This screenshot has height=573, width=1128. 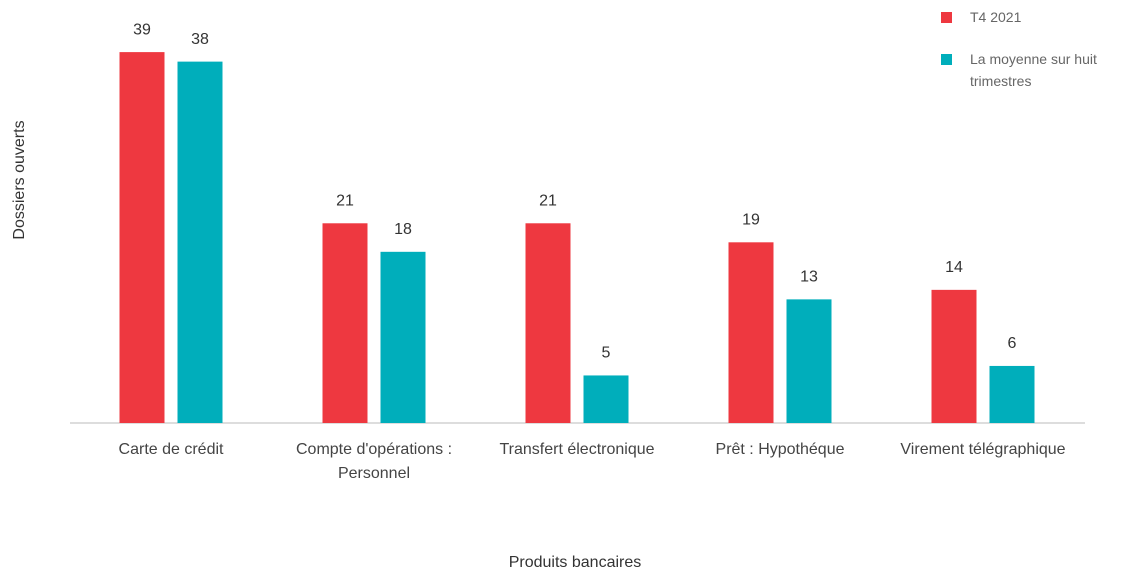 What do you see at coordinates (577, 449) in the screenshot?
I see `x-tick-label: Transfert électronique` at bounding box center [577, 449].